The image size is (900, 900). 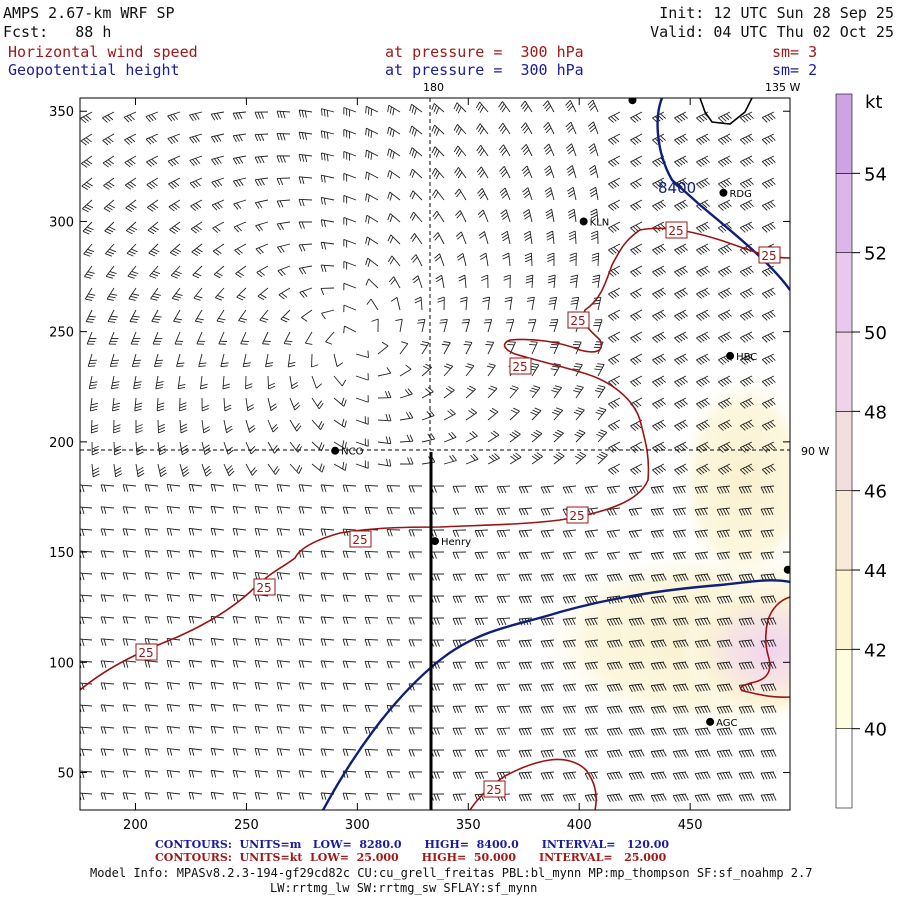 I want to click on field2-name: Geopotential height, so click(x=94, y=70).